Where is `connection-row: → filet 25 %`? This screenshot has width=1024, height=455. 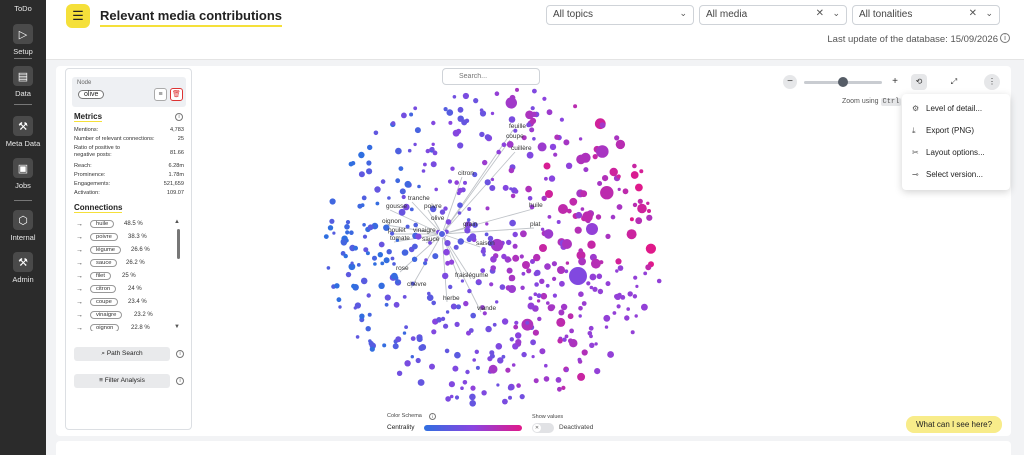 connection-row: → filet 25 % is located at coordinates (126, 277).